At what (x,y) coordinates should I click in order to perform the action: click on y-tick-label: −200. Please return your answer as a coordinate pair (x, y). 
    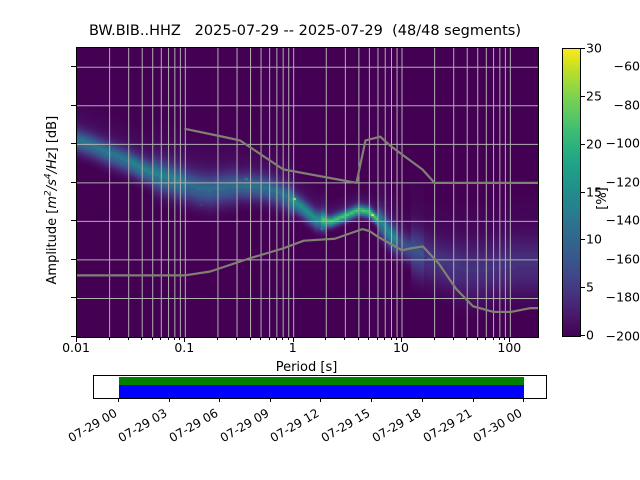
    Looking at the image, I should click on (622, 336).